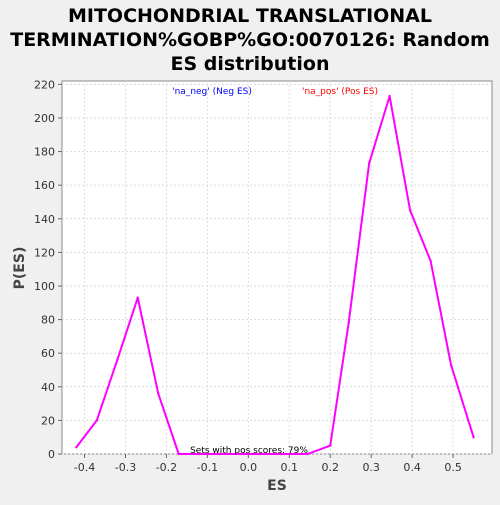 This screenshot has height=505, width=500. Describe the element at coordinates (250, 16) in the screenshot. I see `chart-title-line-1: MITOCHONDRIAL TRANSLATIONAL` at that location.